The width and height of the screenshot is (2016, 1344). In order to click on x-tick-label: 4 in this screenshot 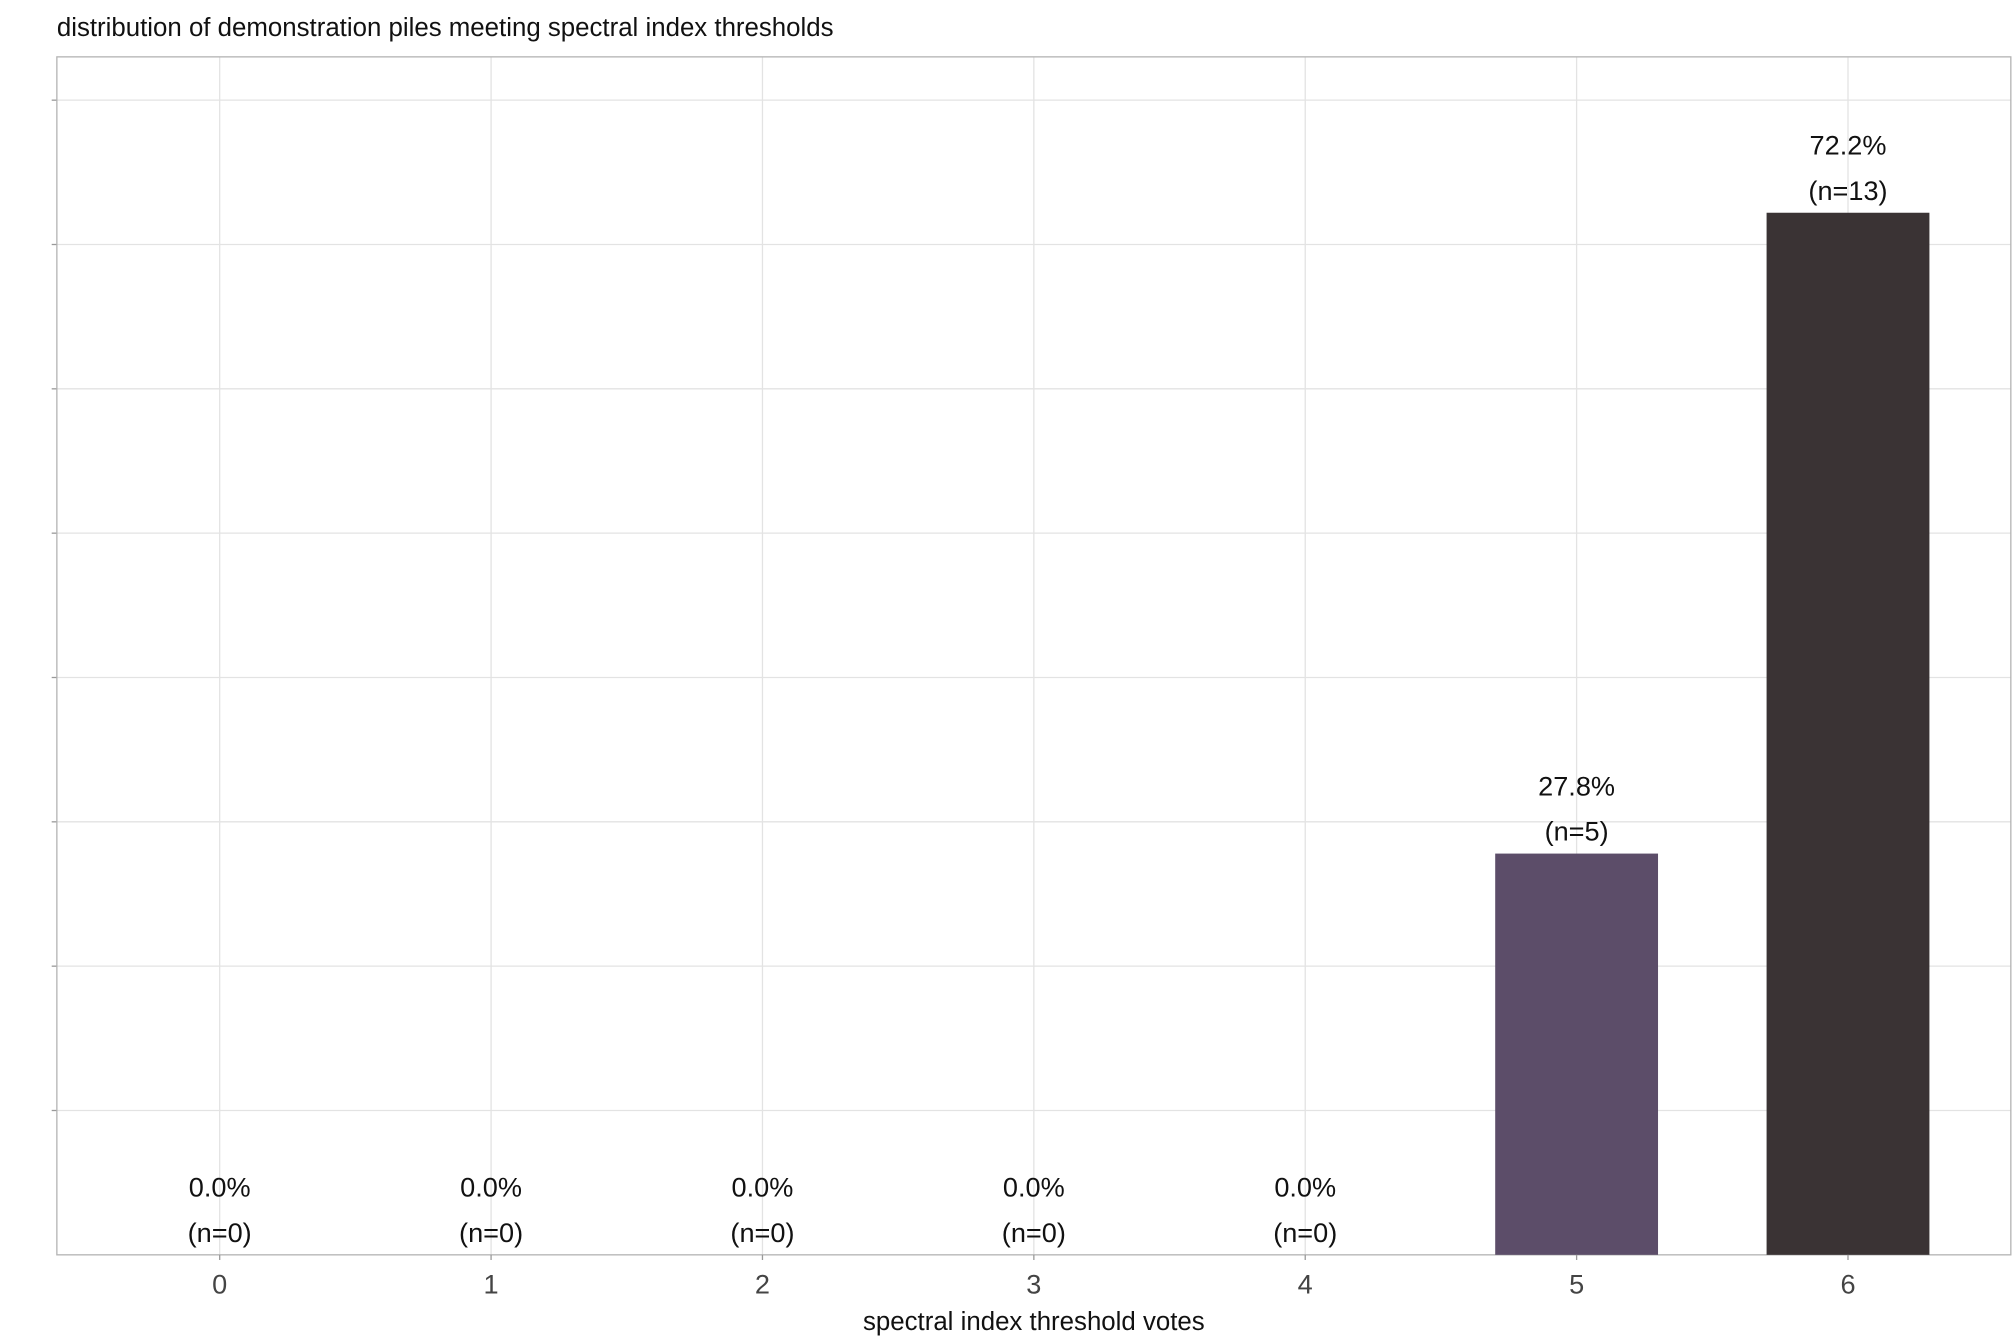, I will do `click(1305, 1284)`.